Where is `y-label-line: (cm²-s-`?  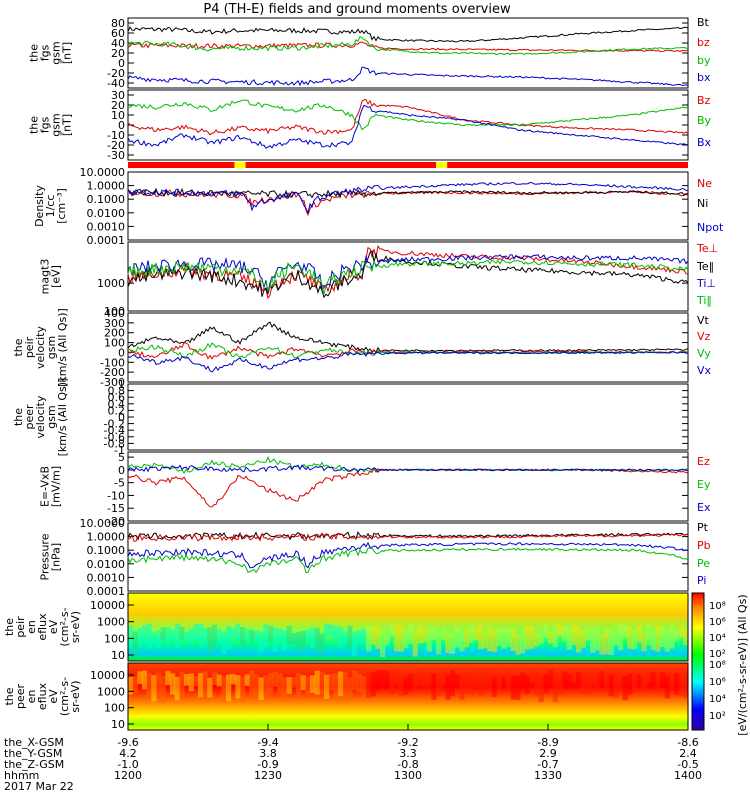
y-label-line: (cm²-s- is located at coordinates (64, 626).